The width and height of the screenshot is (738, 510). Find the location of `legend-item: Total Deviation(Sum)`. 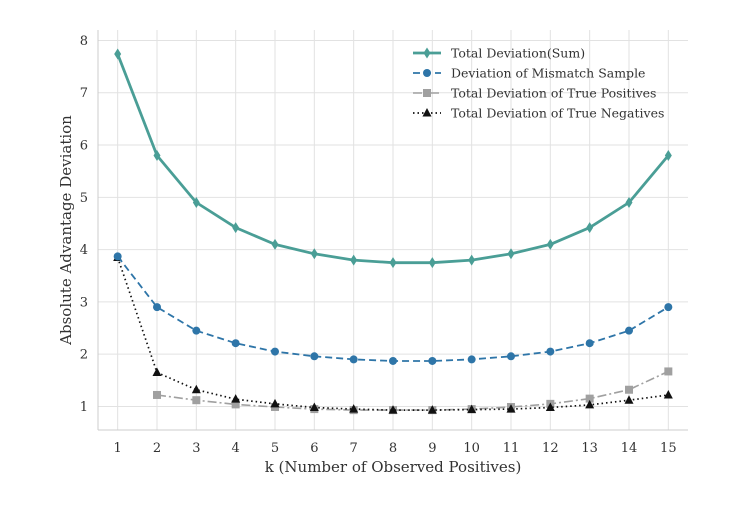

legend-item: Total Deviation(Sum) is located at coordinates (499, 53).